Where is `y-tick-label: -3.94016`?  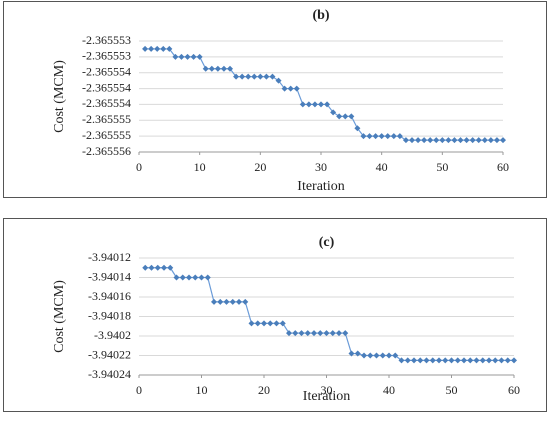 y-tick-label: -3.94016 is located at coordinates (109, 296).